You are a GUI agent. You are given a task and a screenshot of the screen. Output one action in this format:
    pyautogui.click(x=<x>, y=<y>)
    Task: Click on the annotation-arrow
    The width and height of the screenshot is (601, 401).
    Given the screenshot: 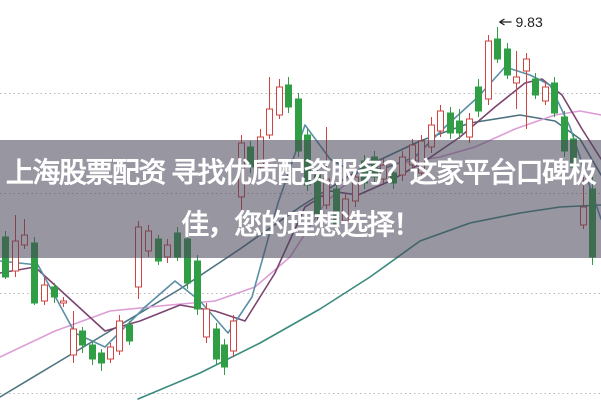 What is the action you would take?
    pyautogui.click(x=505, y=22)
    